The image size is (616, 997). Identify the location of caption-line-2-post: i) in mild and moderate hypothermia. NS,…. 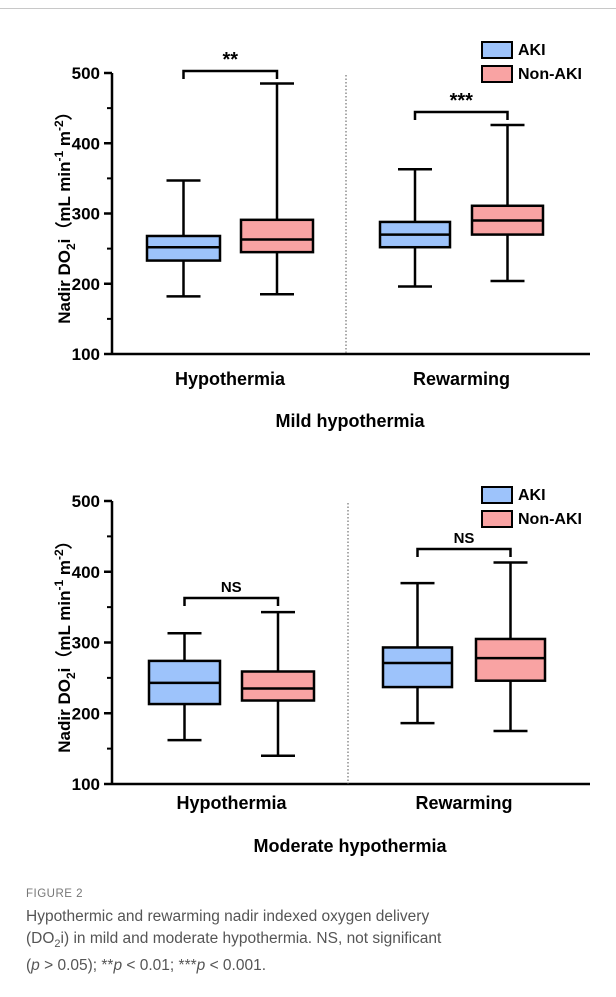
(251, 938).